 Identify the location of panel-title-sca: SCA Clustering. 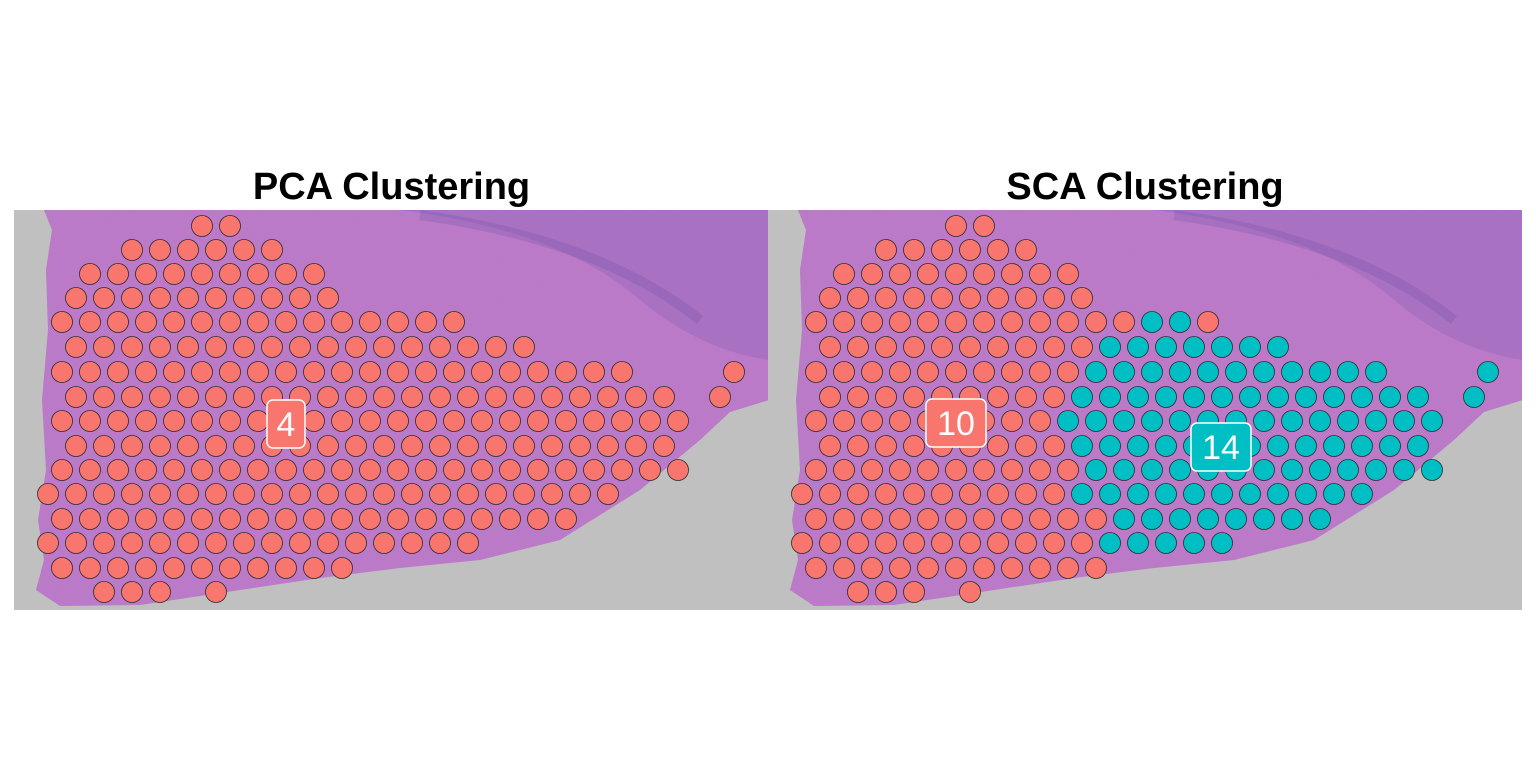
(1145, 187).